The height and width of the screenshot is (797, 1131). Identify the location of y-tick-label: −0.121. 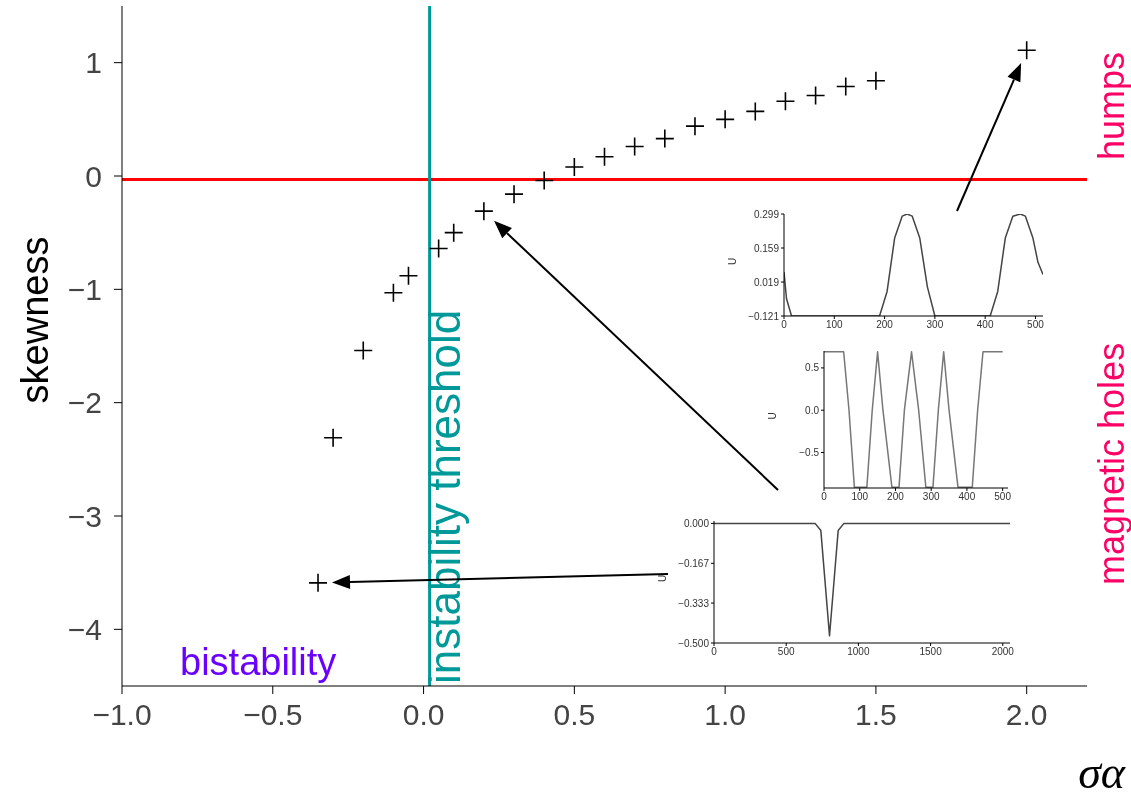
(764, 316).